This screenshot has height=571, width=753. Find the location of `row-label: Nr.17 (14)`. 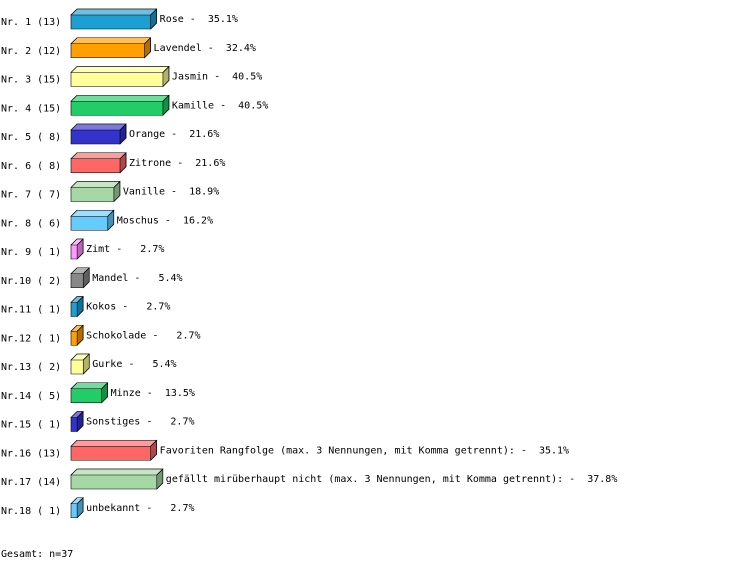

row-label: Nr.17 (14) is located at coordinates (31, 482).